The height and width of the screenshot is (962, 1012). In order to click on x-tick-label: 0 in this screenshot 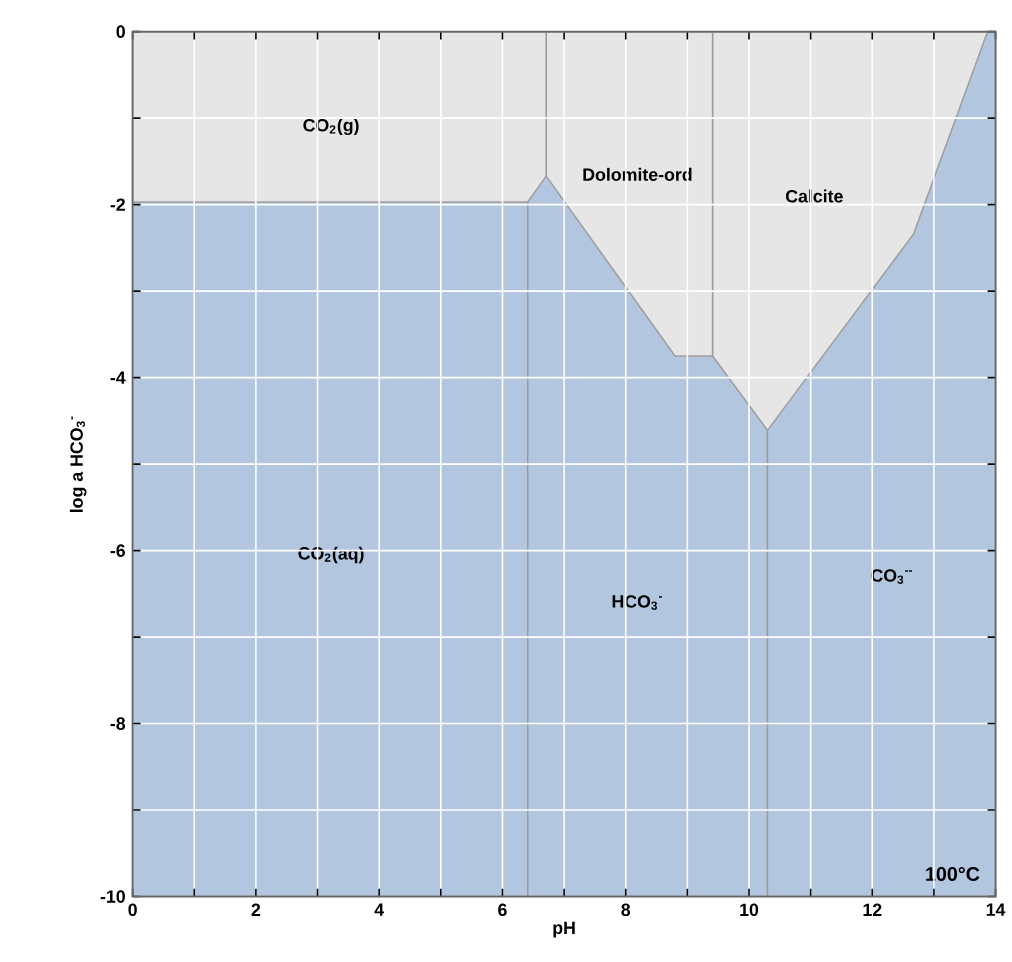, I will do `click(132, 910)`.